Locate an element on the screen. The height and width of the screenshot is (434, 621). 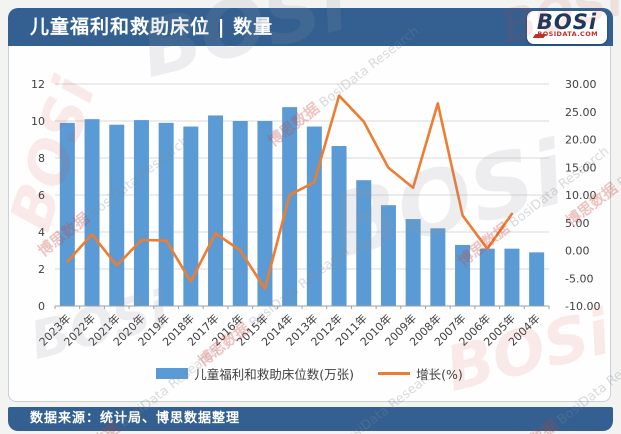
right-axis-tick-label: -10.00 is located at coordinates (582, 306).